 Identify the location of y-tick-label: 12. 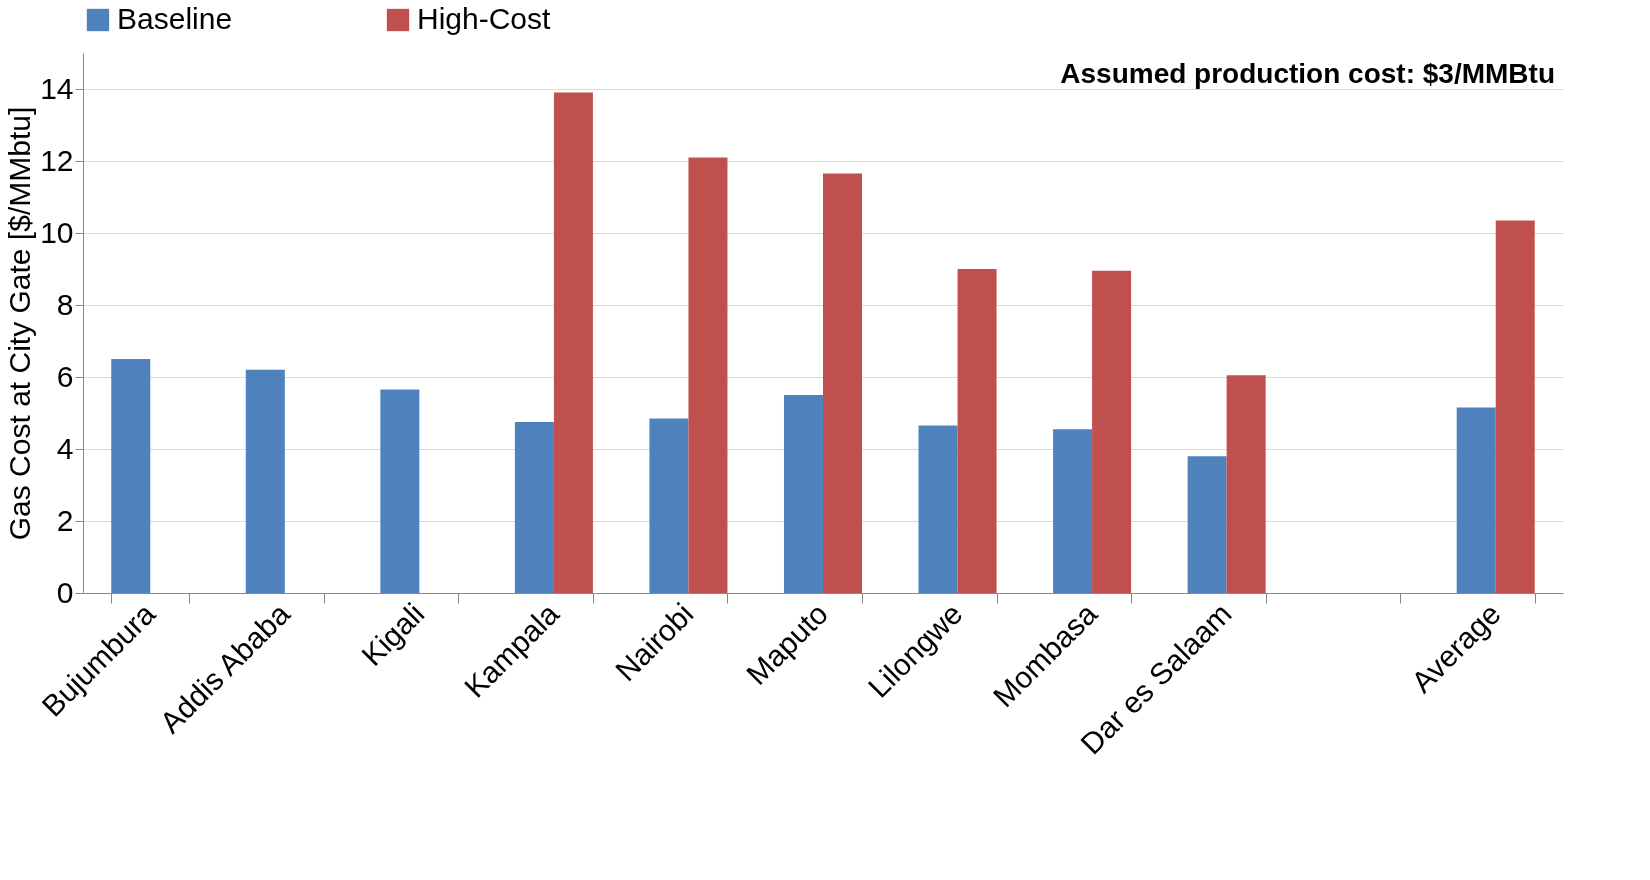
(57, 160).